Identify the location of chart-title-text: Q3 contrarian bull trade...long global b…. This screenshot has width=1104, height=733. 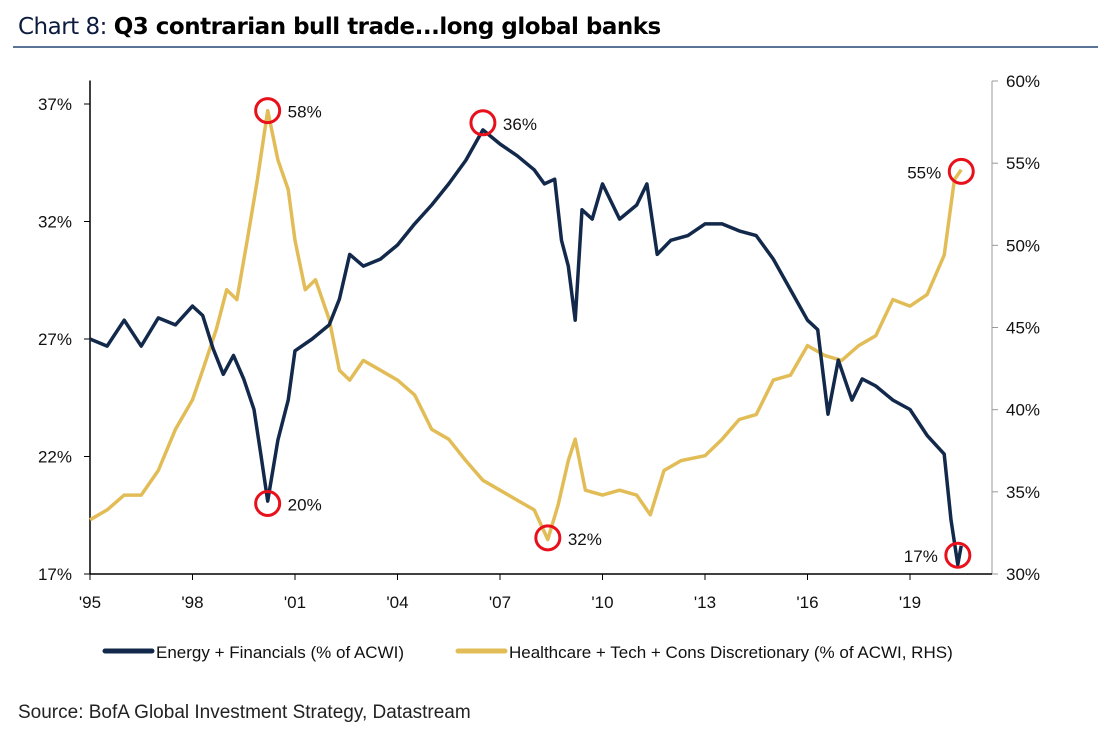
(387, 27).